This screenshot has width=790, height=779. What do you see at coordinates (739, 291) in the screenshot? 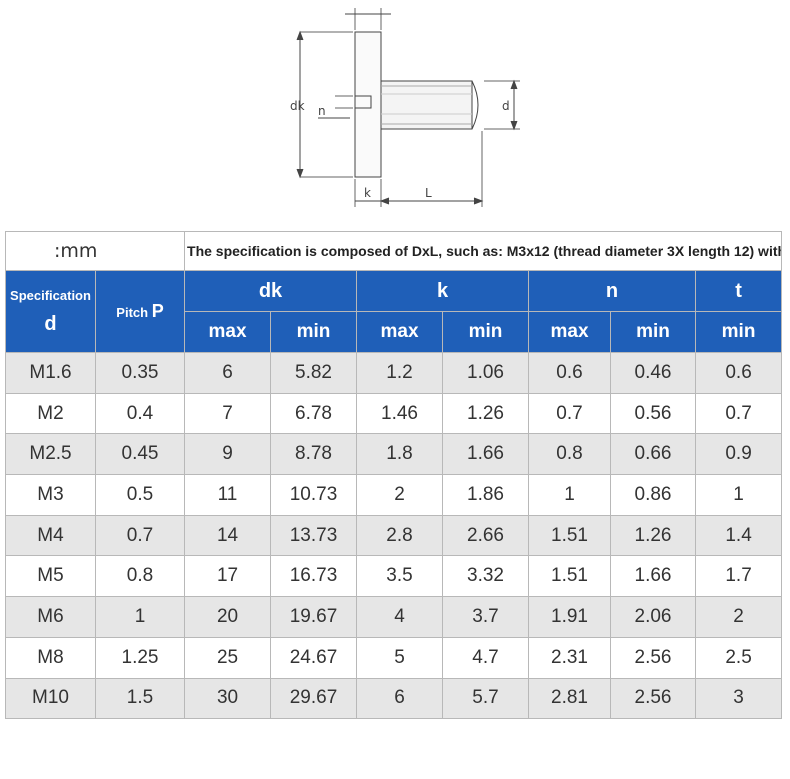
I see `header-t: t` at bounding box center [739, 291].